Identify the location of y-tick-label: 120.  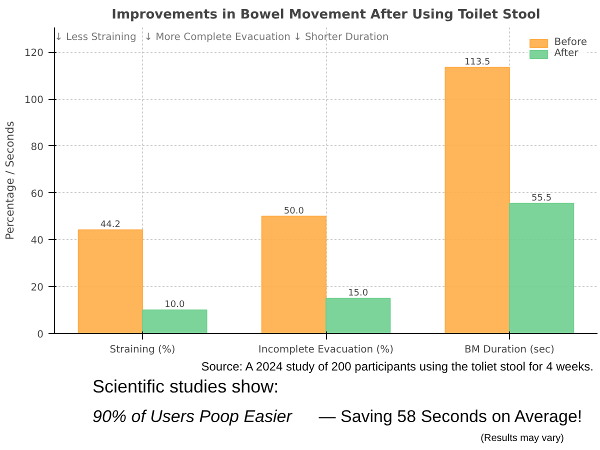
(34, 54).